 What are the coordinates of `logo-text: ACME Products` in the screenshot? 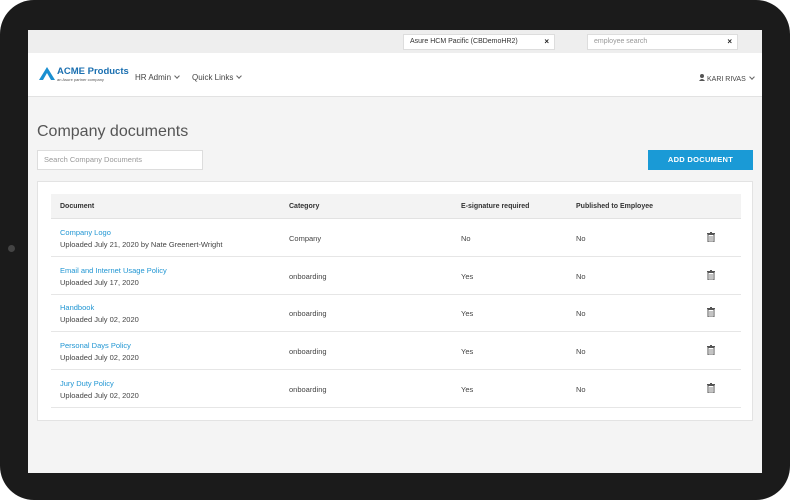 It's located at (93, 71).